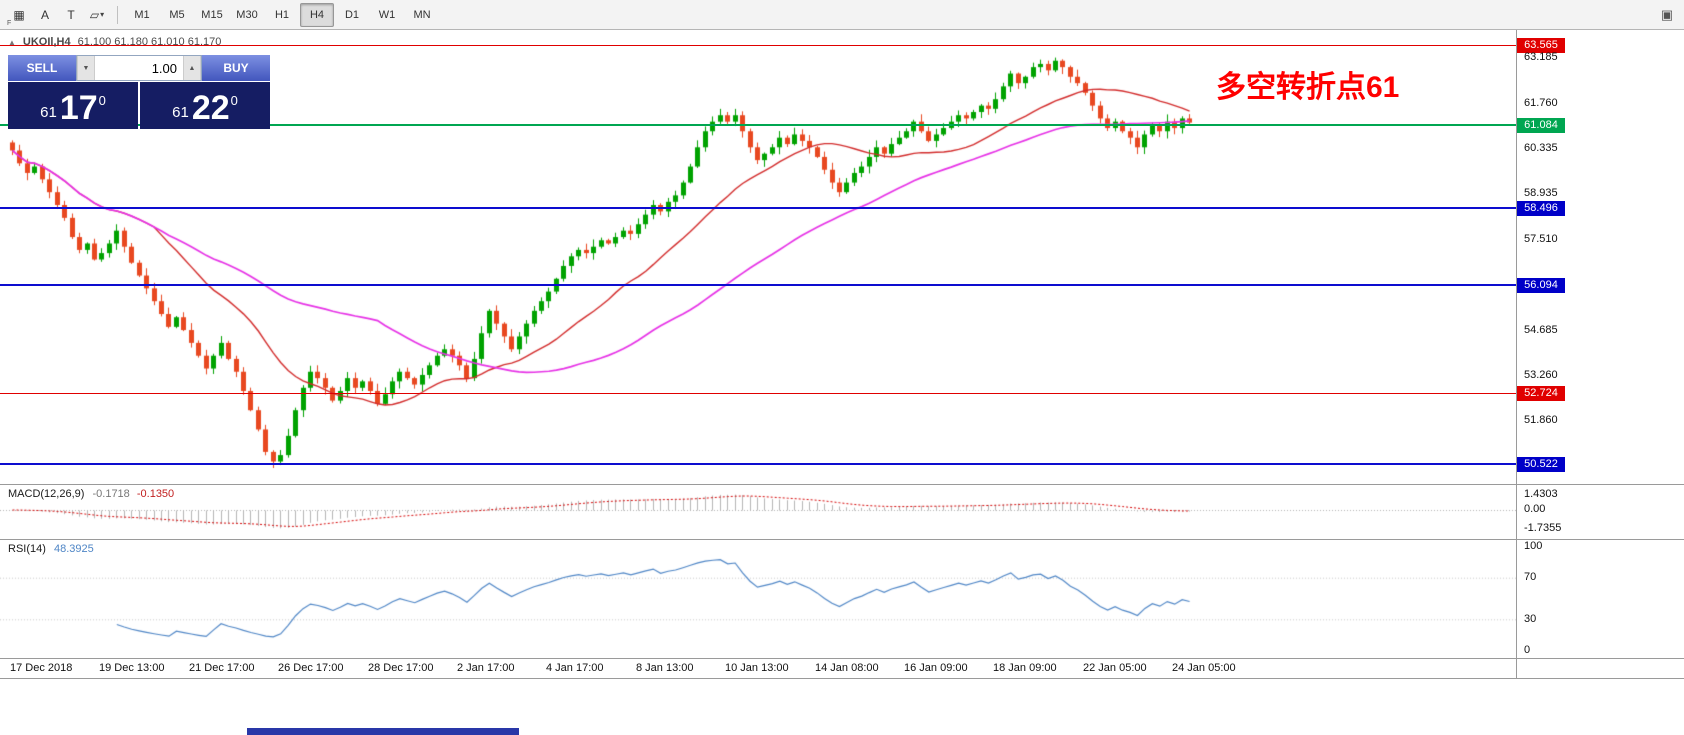  Describe the element at coordinates (1541, 57) in the screenshot. I see `price-axis-label: 63.185` at that location.